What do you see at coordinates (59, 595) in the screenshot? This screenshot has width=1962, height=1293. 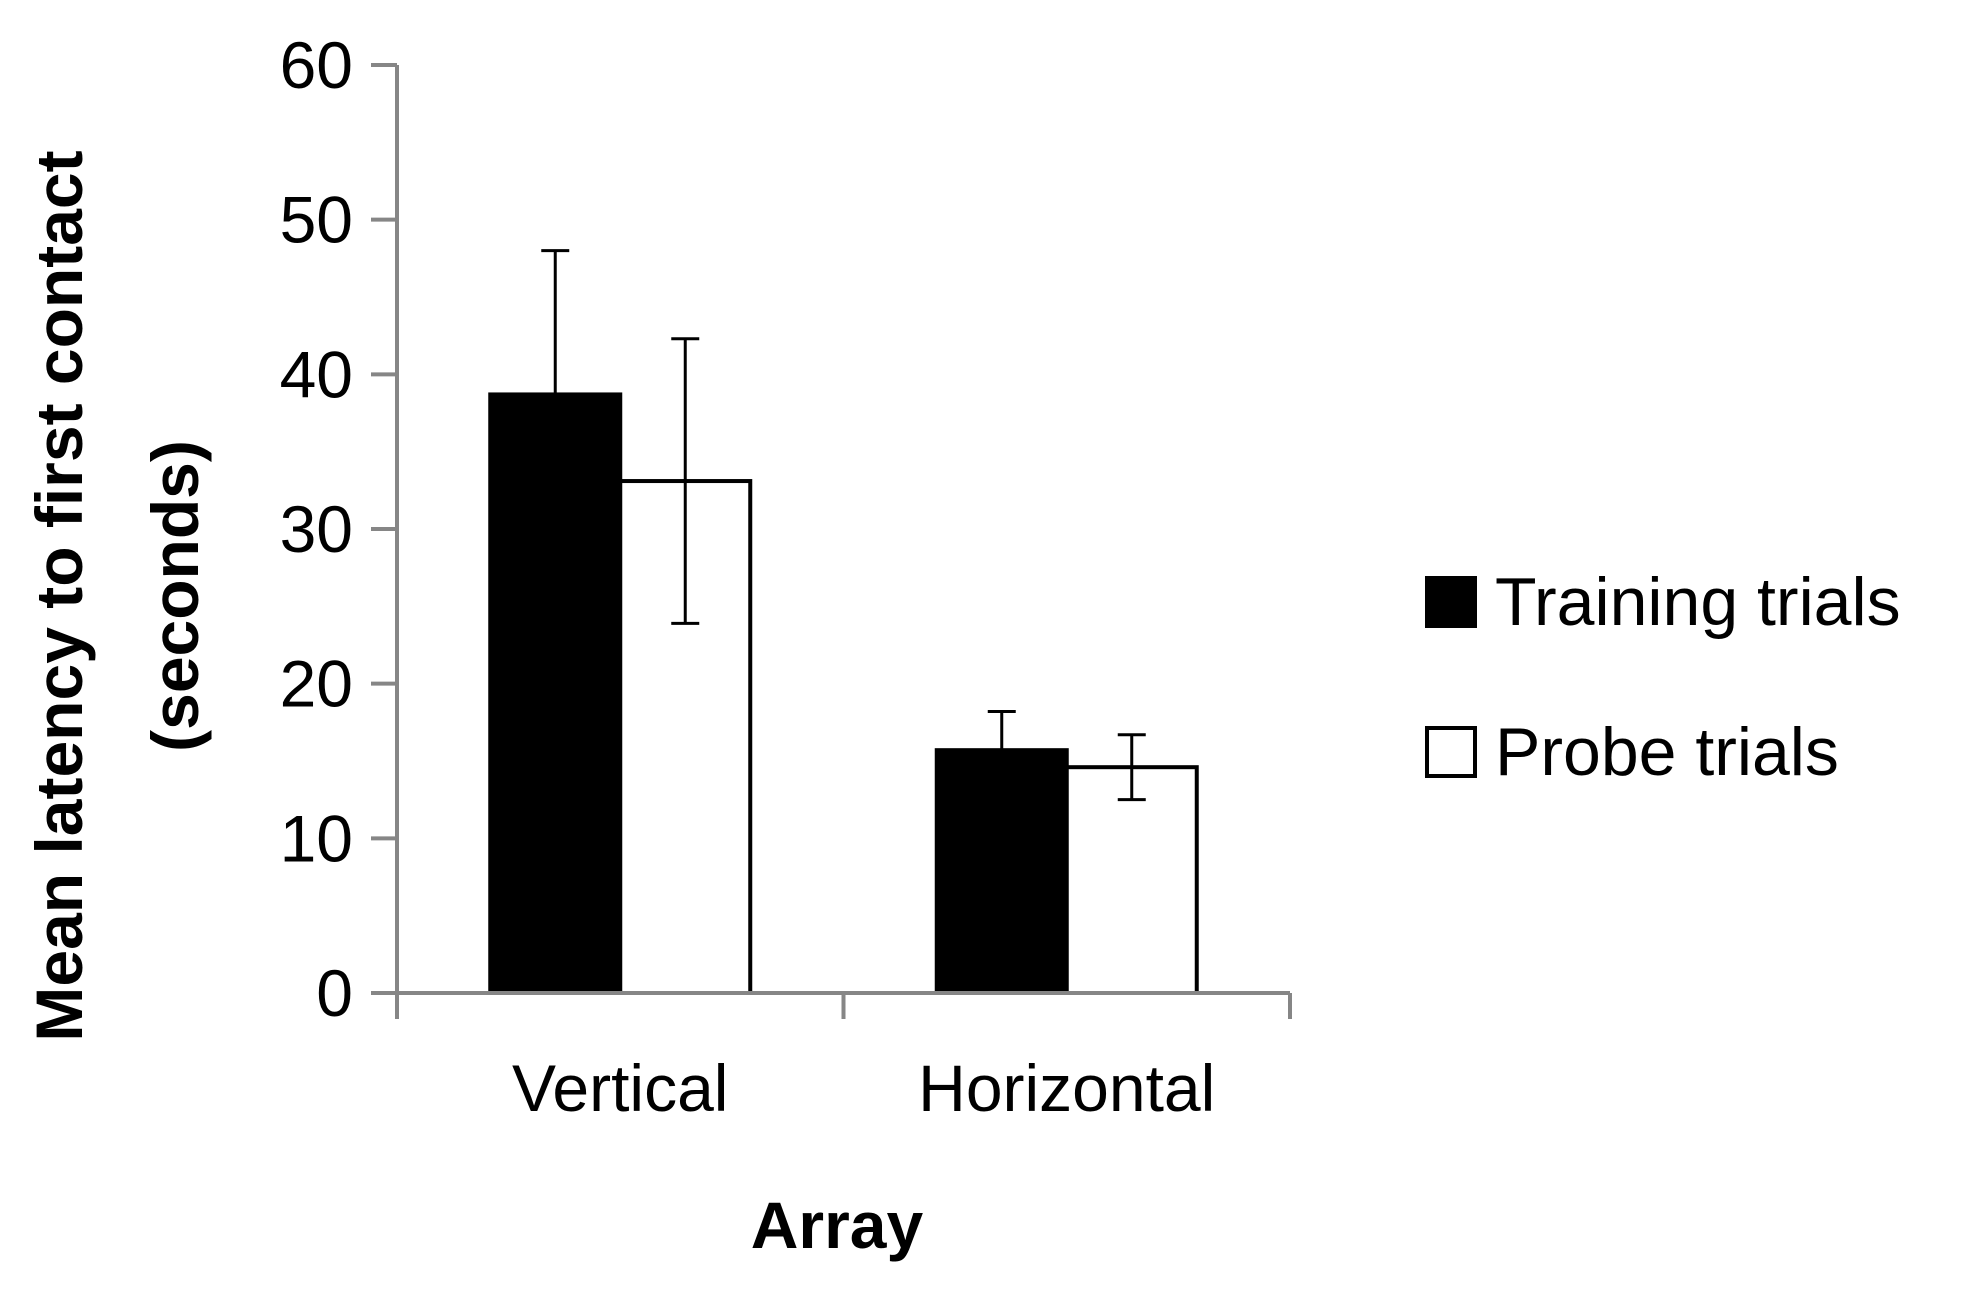 I see `y-axis-title-line-1: Mean latency to first contact` at bounding box center [59, 595].